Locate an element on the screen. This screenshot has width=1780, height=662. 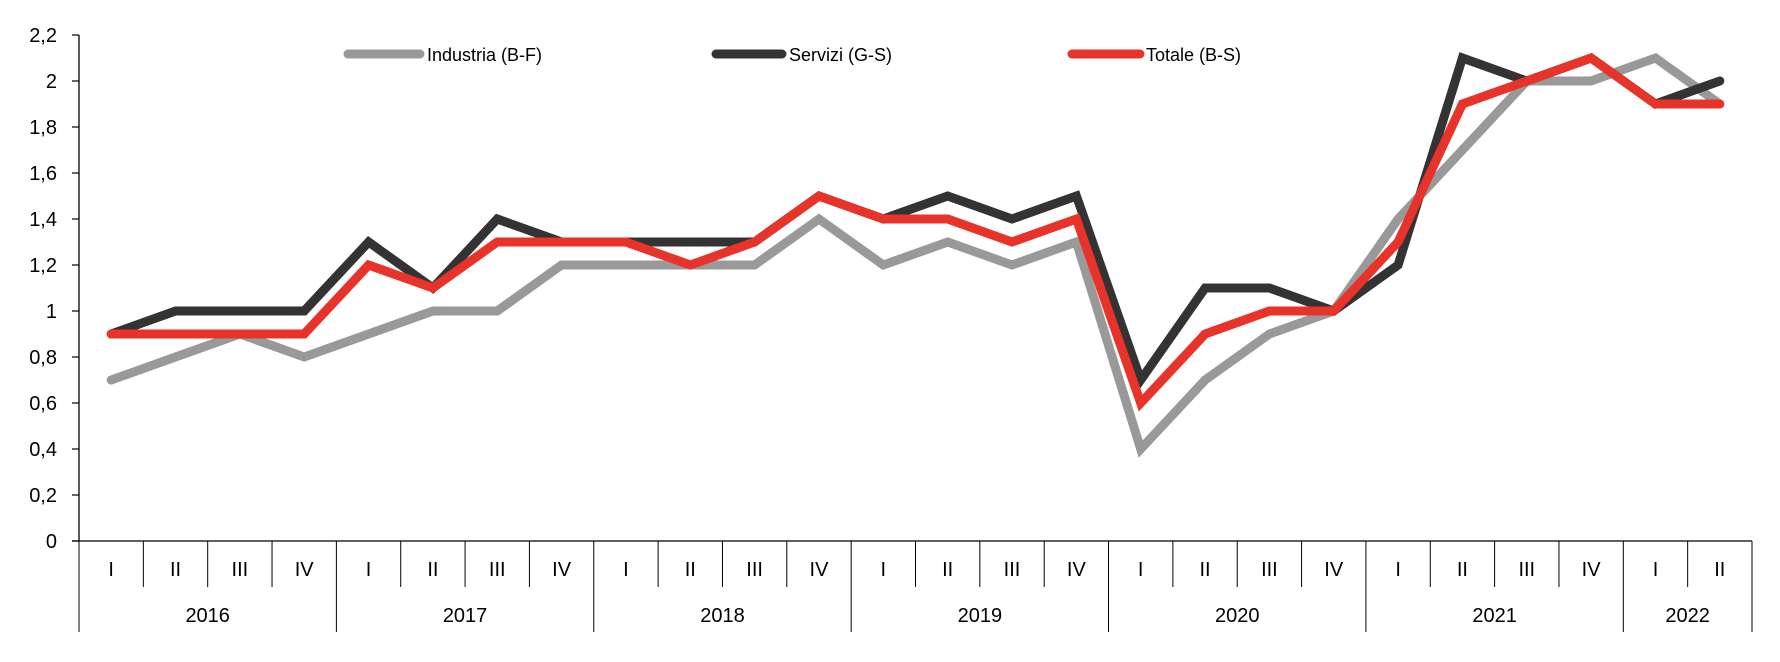
x-year-label: 2017 is located at coordinates (465, 616).